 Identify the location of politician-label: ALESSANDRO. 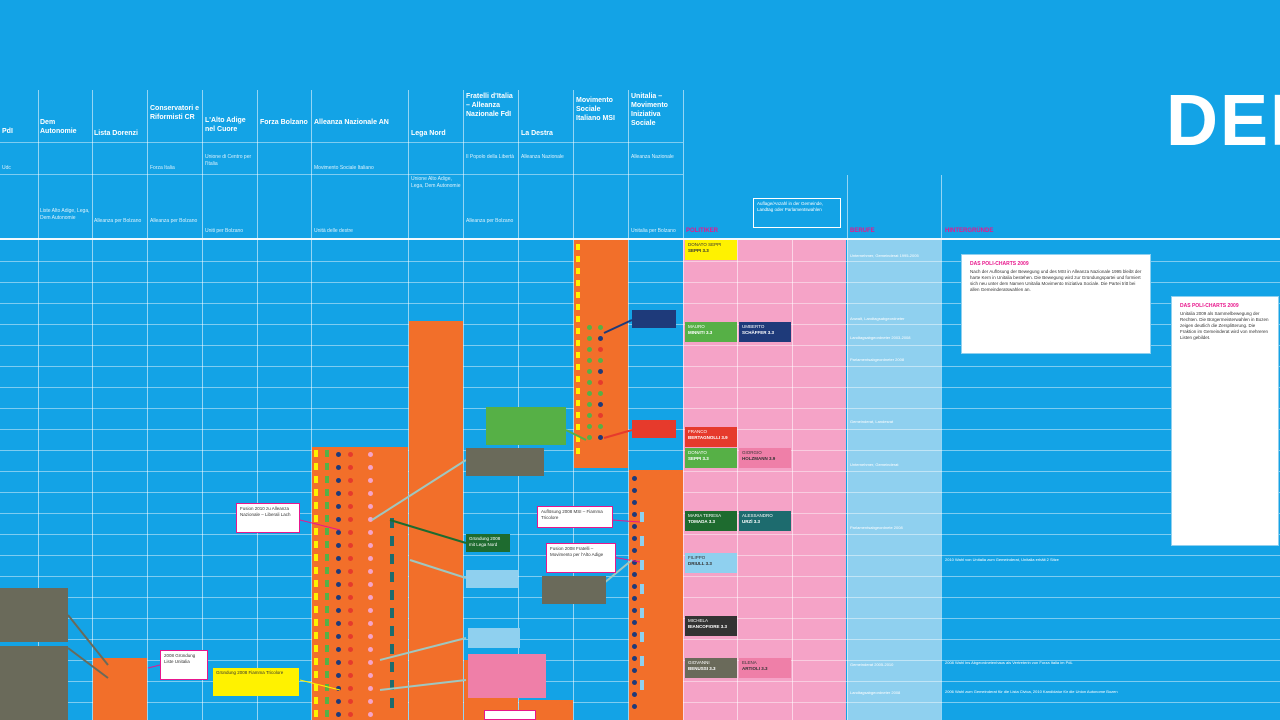
(757, 515).